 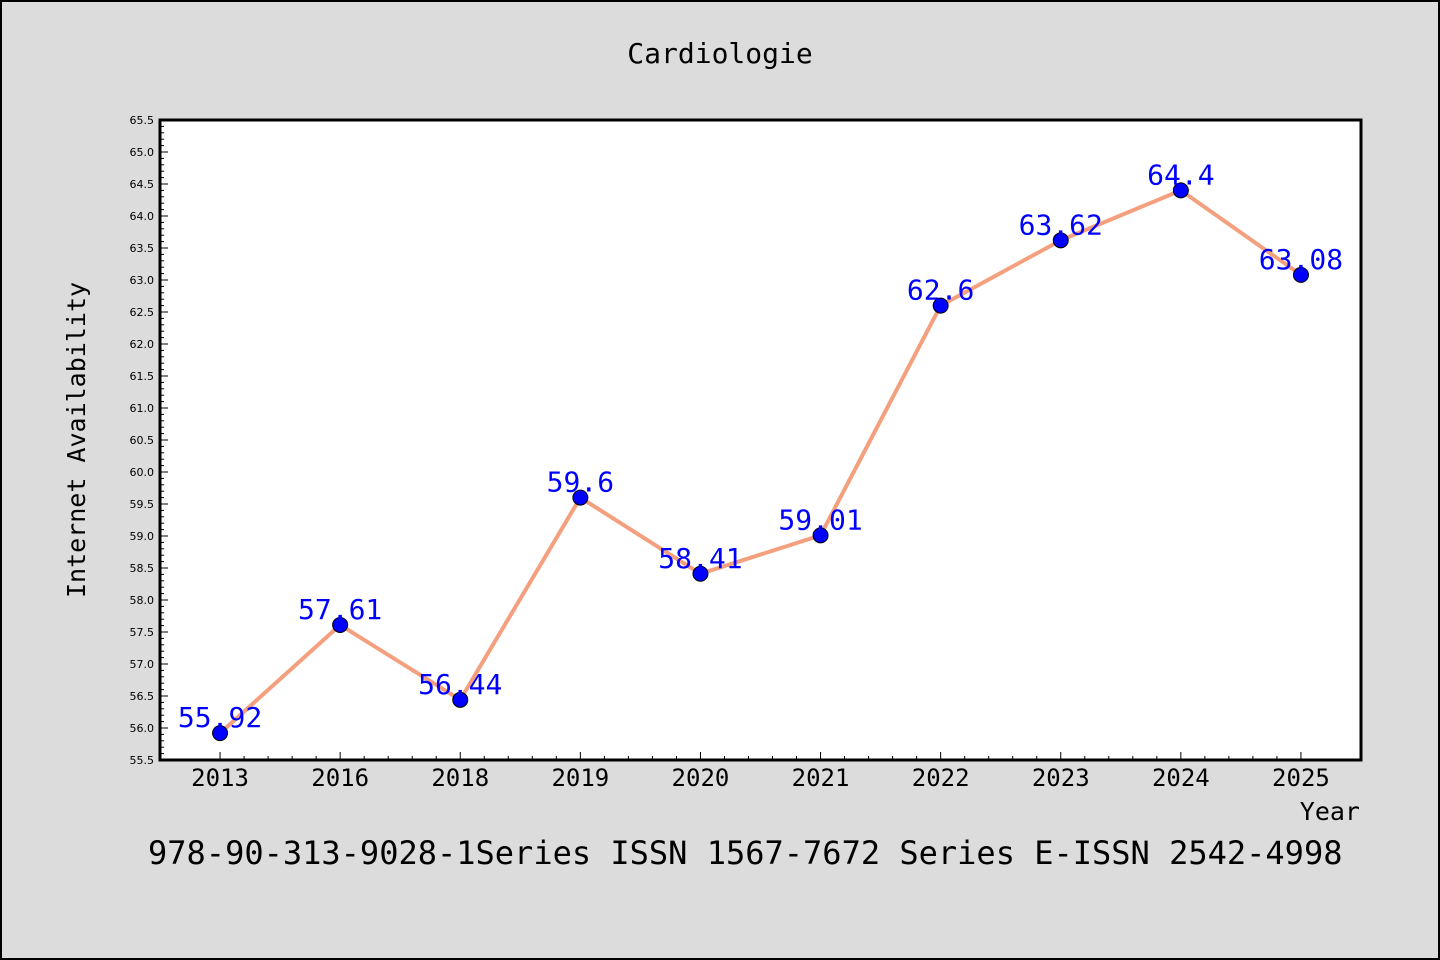 I want to click on y-tick-label: 62.0, so click(x=142, y=344).